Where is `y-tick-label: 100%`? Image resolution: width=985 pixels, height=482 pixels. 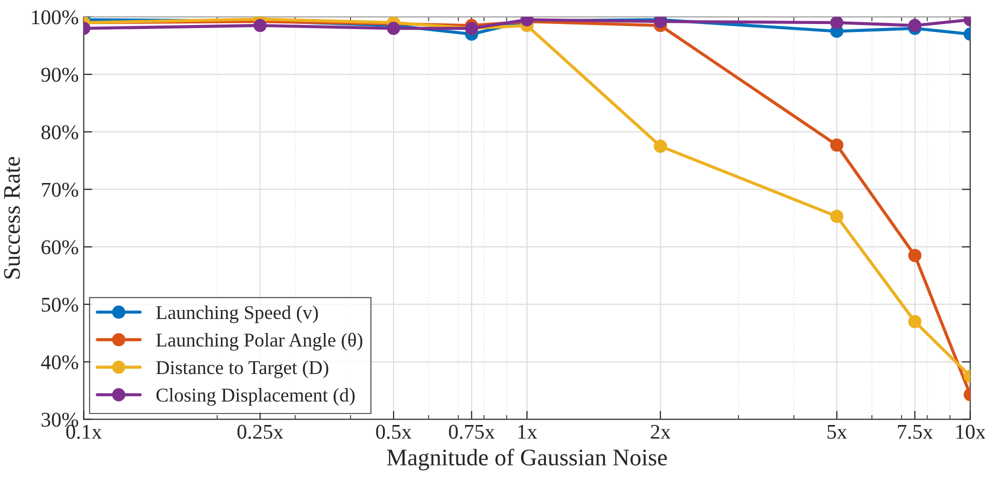
y-tick-label: 100% is located at coordinates (55, 17).